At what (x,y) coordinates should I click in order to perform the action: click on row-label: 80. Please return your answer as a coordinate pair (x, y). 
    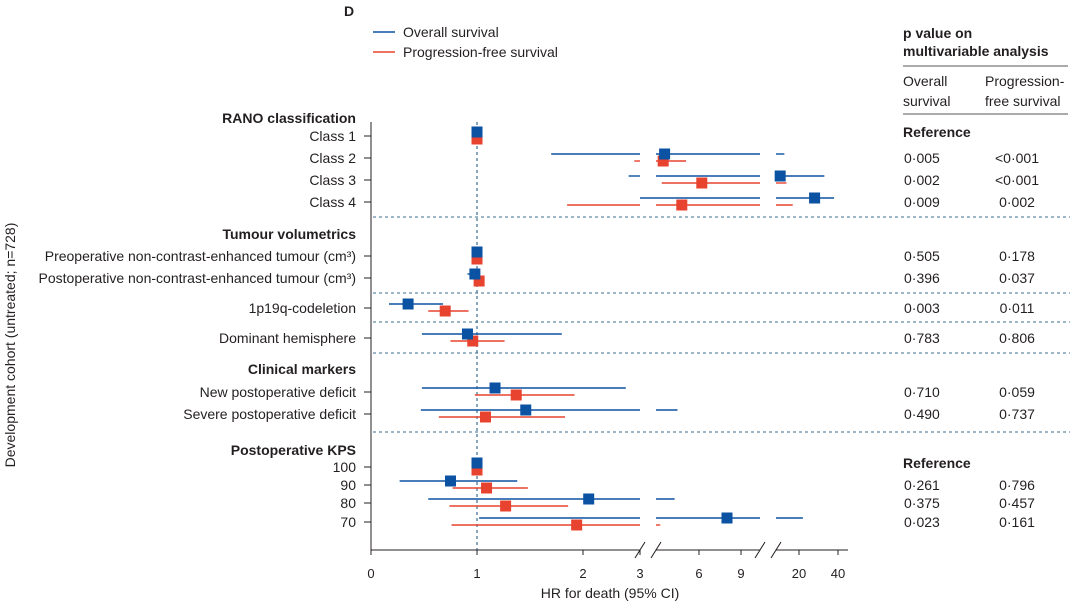
    Looking at the image, I should click on (348, 503).